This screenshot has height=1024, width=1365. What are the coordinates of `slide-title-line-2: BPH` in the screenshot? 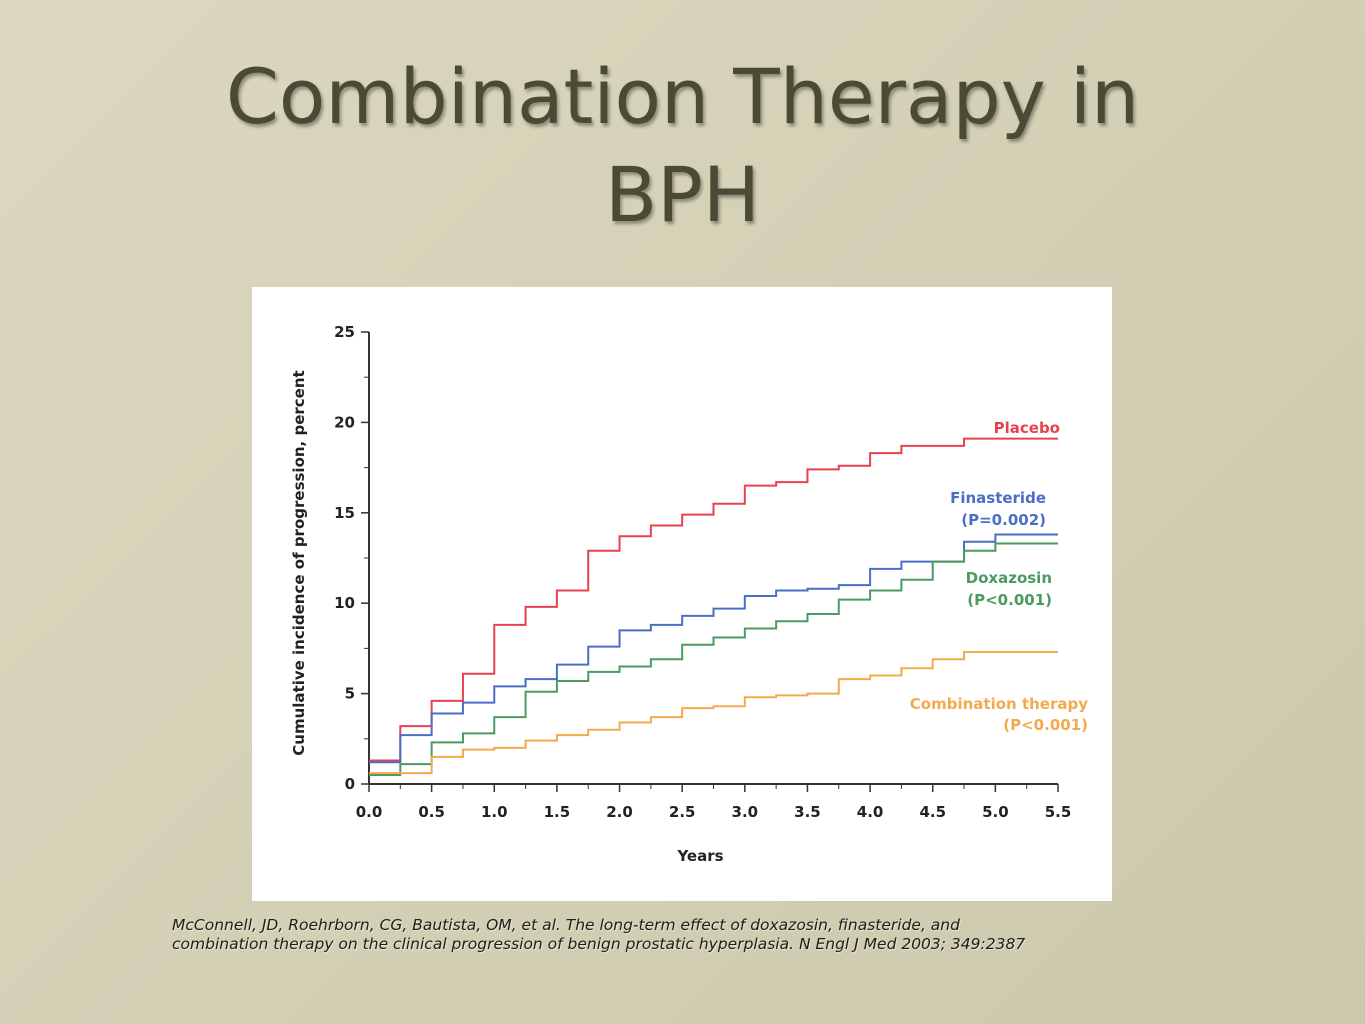 It's located at (682, 194).